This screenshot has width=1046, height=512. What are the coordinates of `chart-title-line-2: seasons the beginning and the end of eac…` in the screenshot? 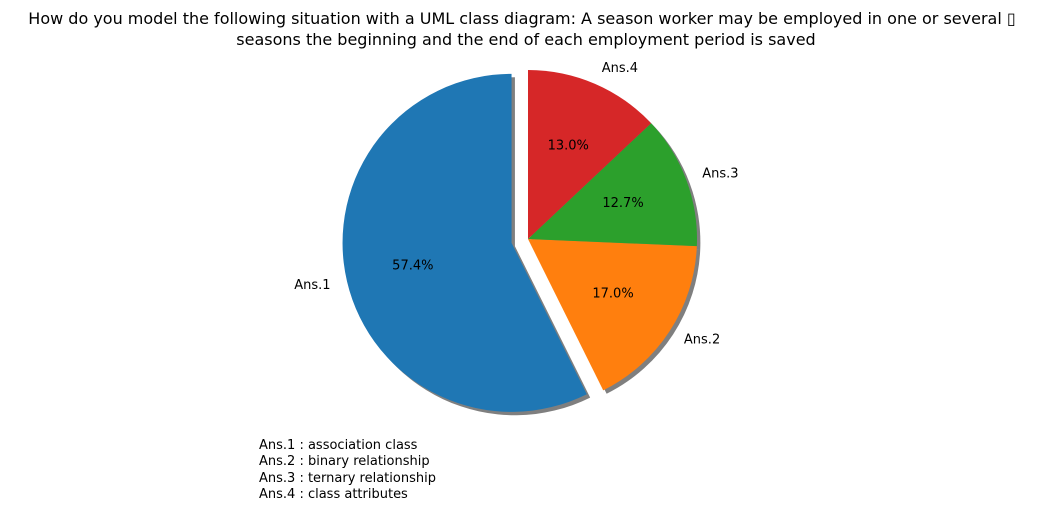 It's located at (525, 39).